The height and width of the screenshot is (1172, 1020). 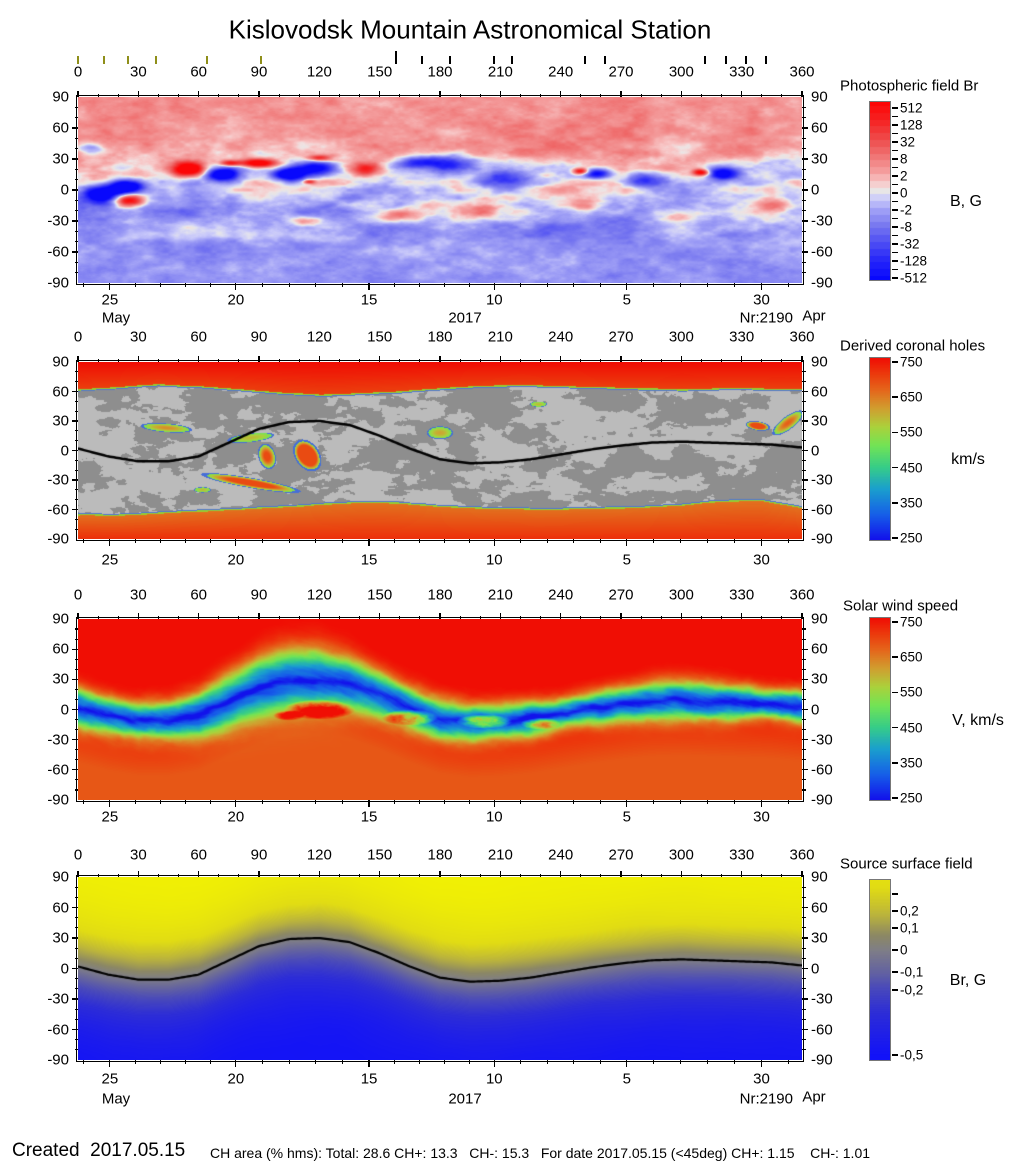 What do you see at coordinates (512, 60) in the screenshot?
I see `observation-tick-black` at bounding box center [512, 60].